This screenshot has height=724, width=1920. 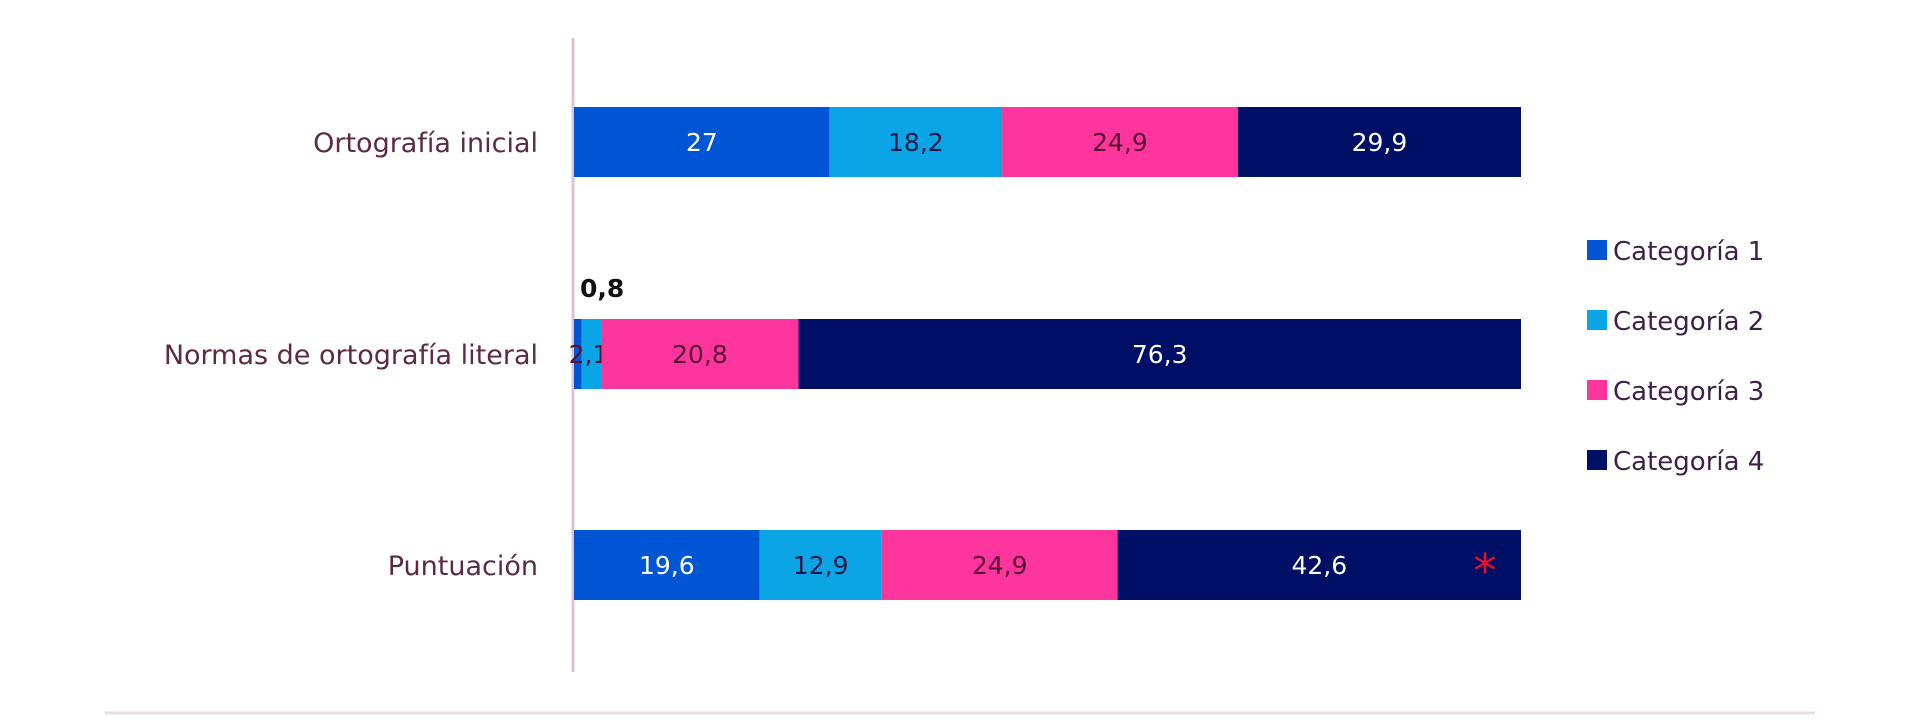 I want to click on significance-asterisk: *, so click(x=1485, y=571).